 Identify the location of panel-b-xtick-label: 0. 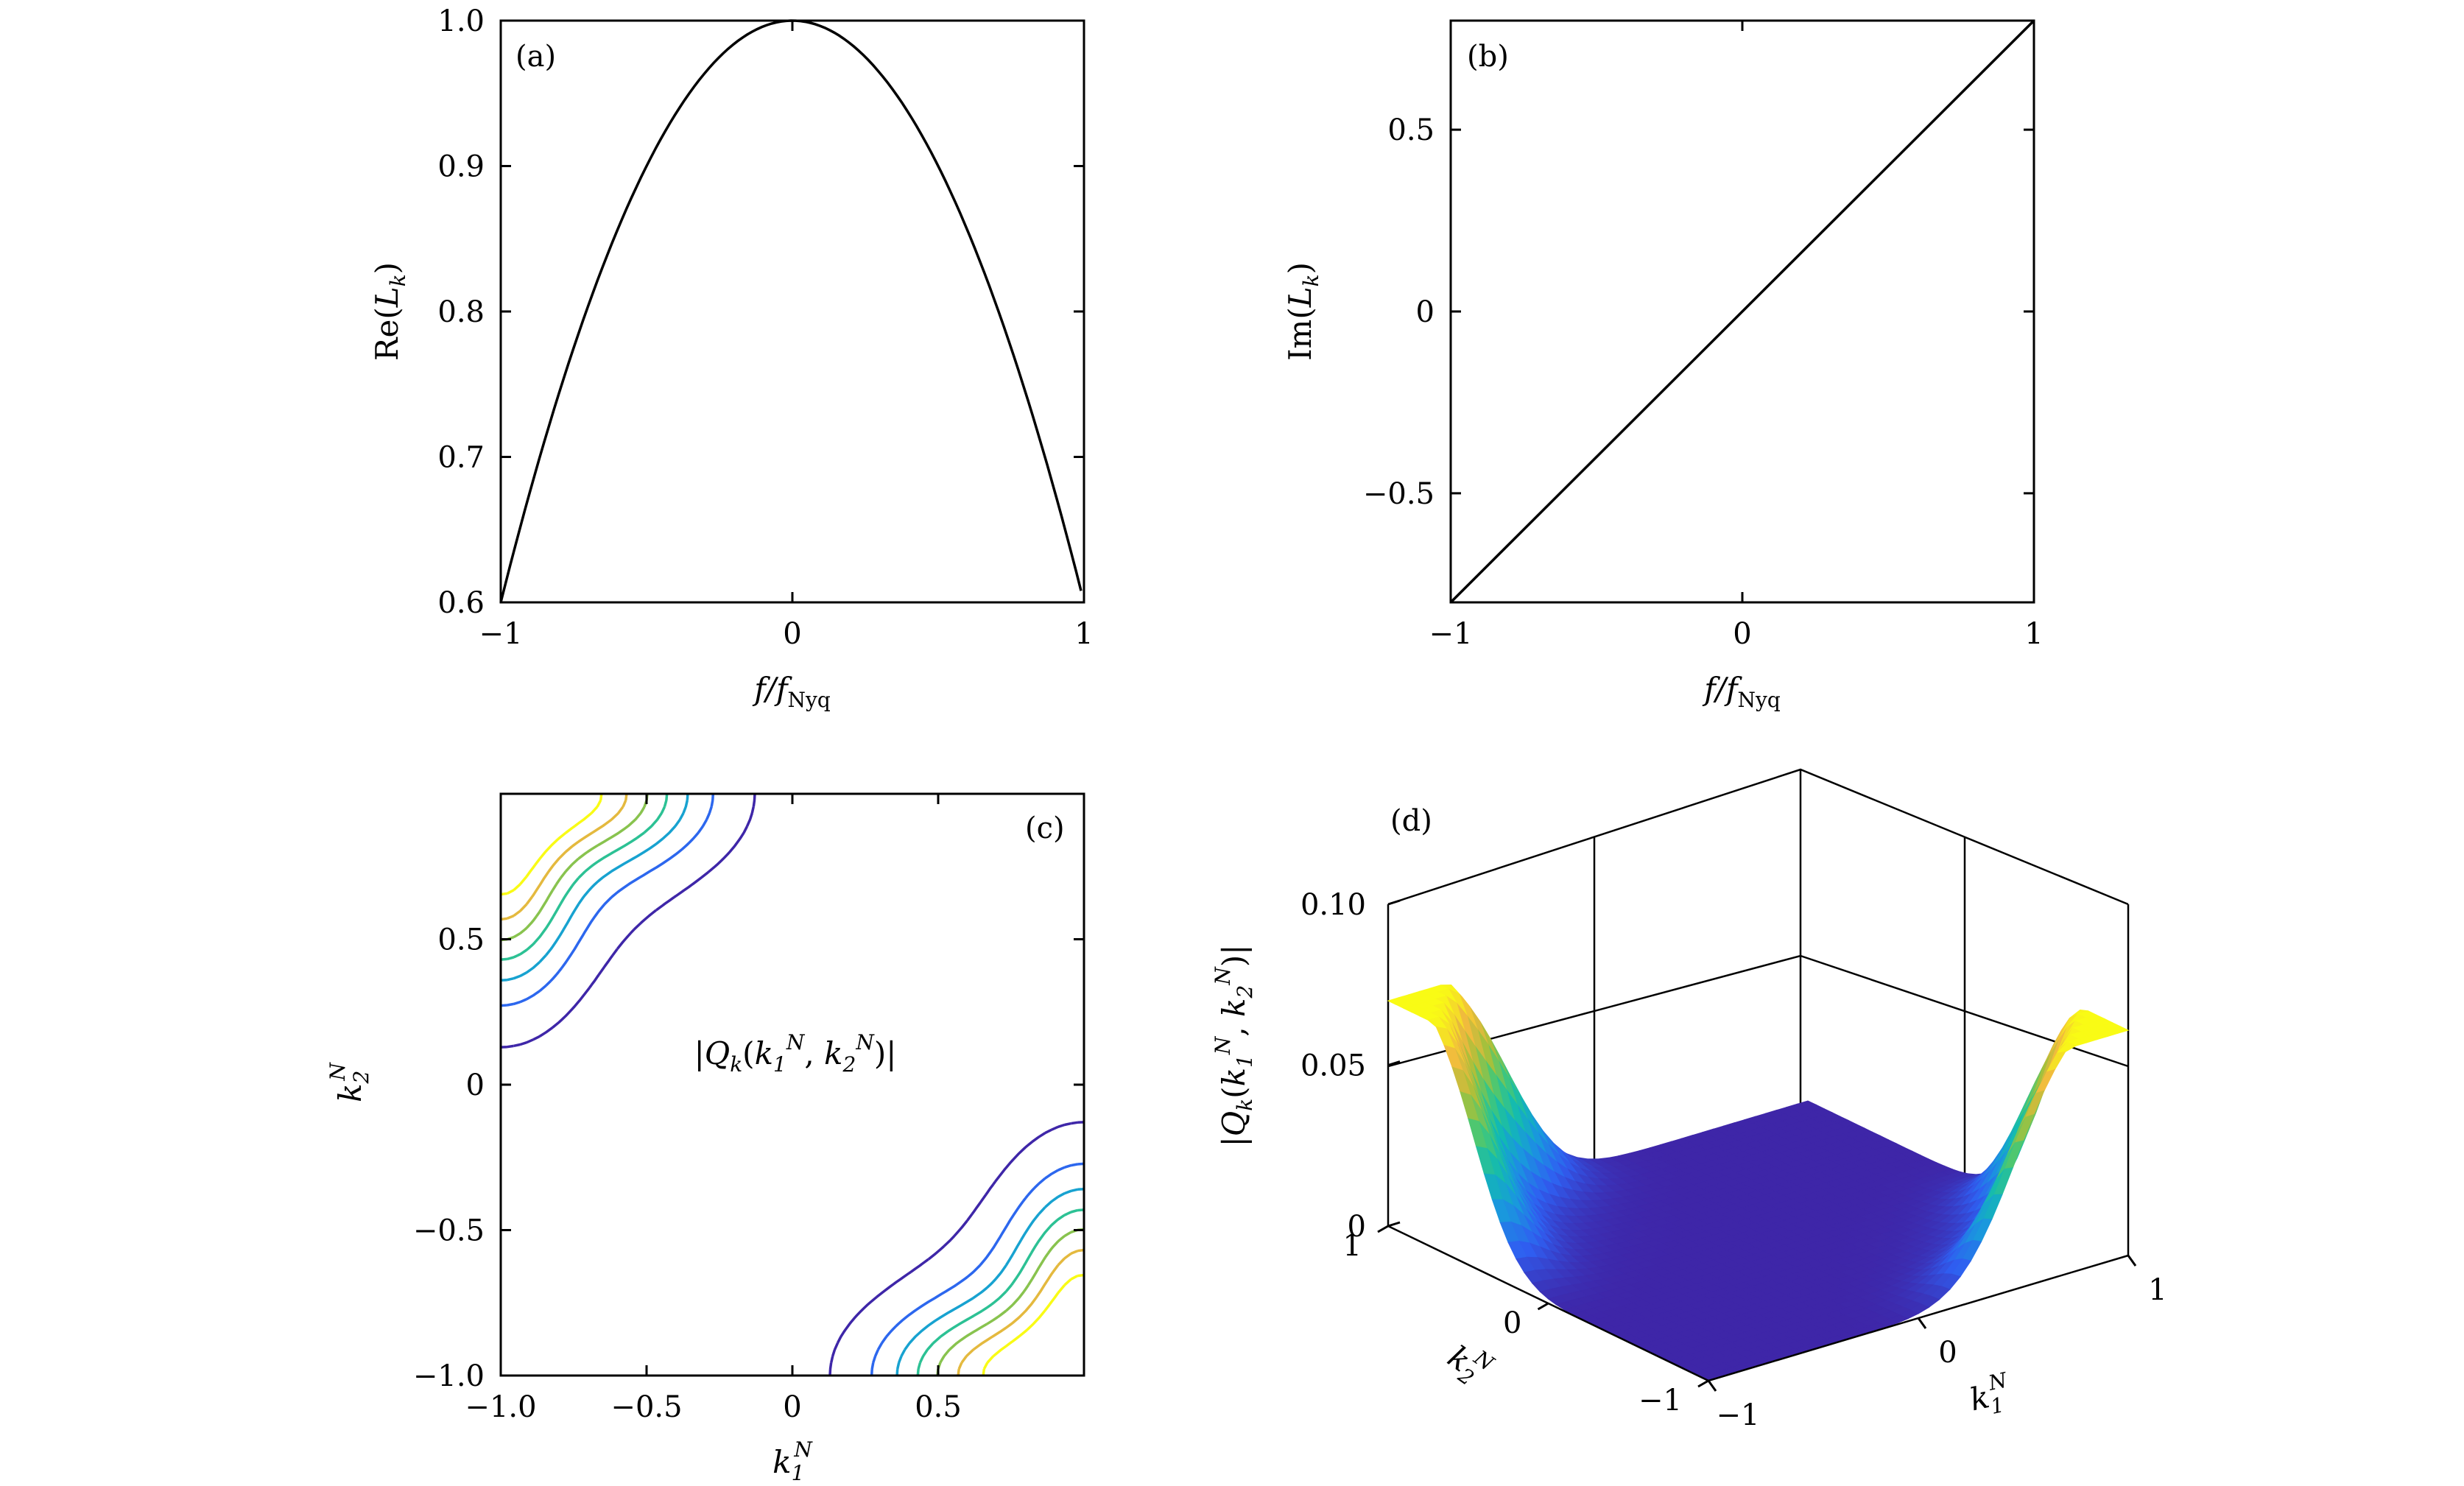
(1742, 634).